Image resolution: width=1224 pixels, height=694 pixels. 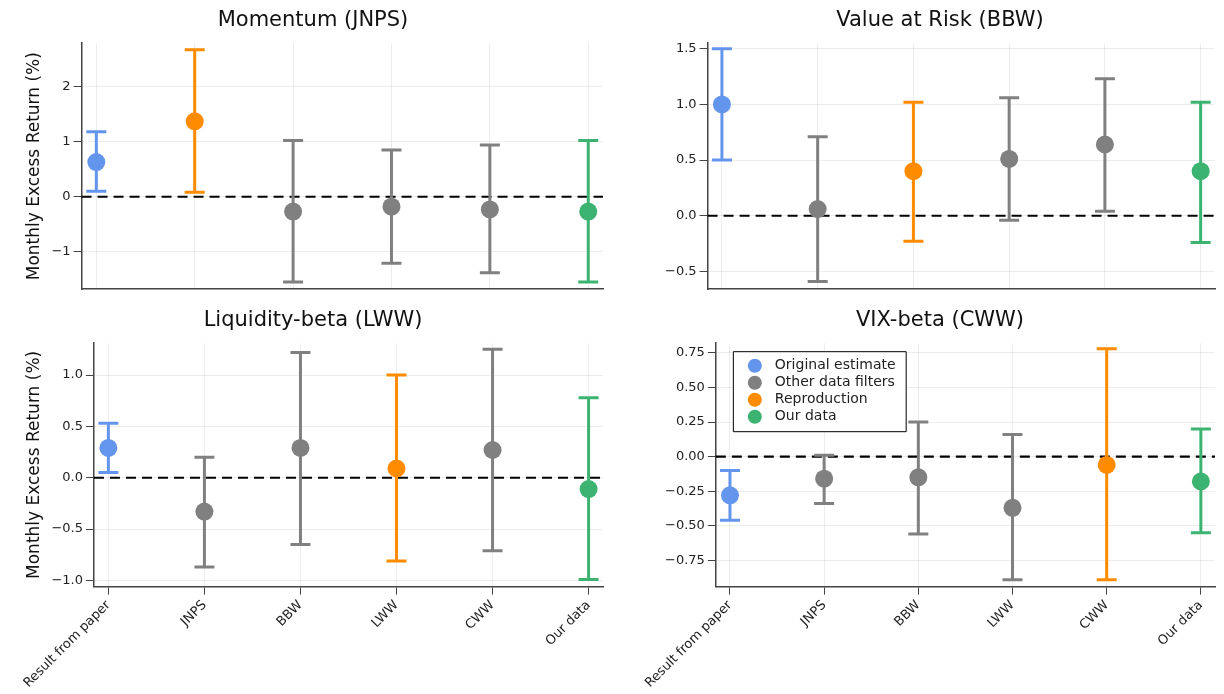 What do you see at coordinates (313, 19) in the screenshot?
I see `chart-title: Momentum (JNPS)` at bounding box center [313, 19].